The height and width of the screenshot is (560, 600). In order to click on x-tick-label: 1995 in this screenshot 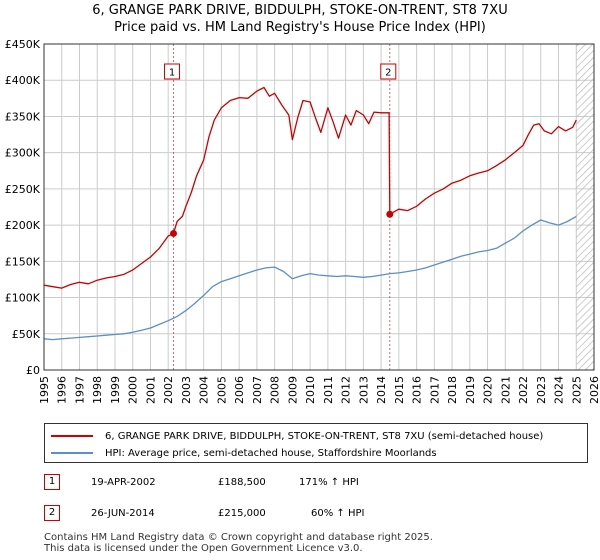, I will do `click(44, 390)`.